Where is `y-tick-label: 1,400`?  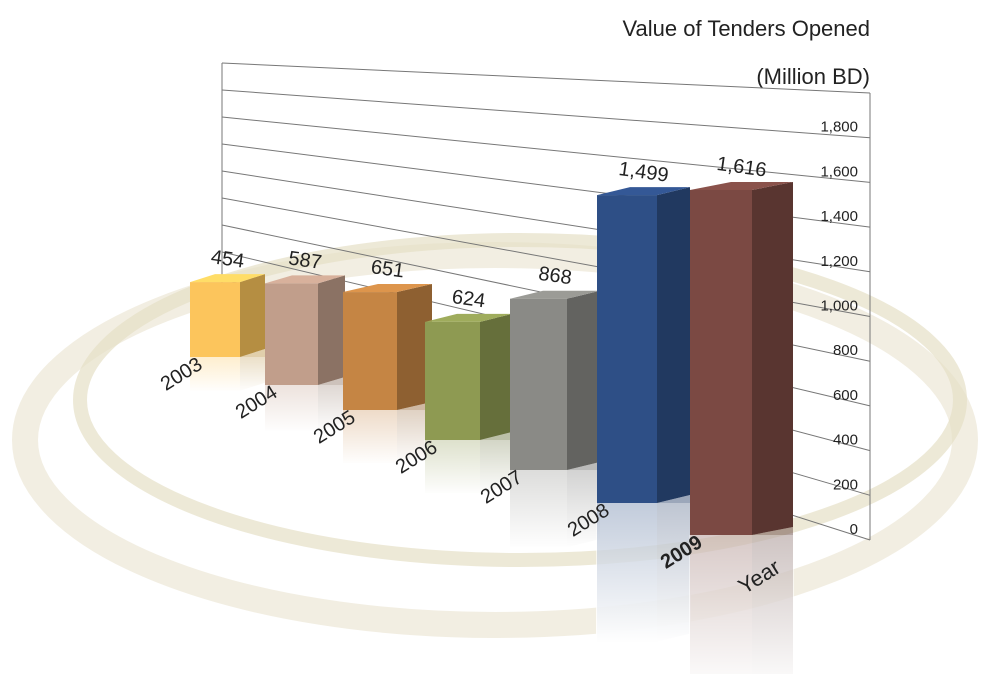
y-tick-label: 1,400 is located at coordinates (839, 216).